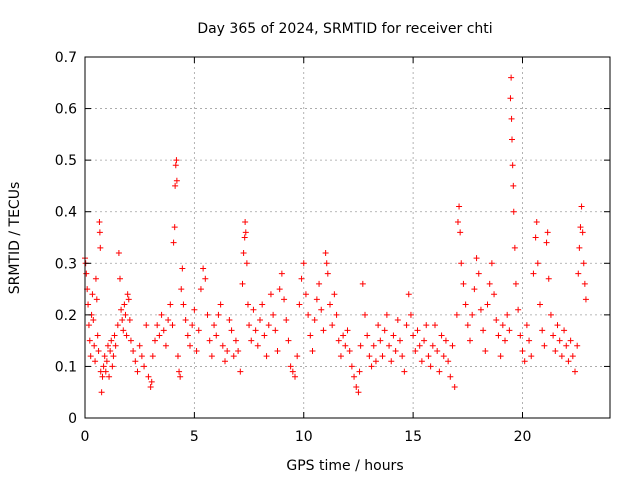 Image resolution: width=640 pixels, height=480 pixels. What do you see at coordinates (72, 419) in the screenshot?
I see `y-tick-label: 0` at bounding box center [72, 419].